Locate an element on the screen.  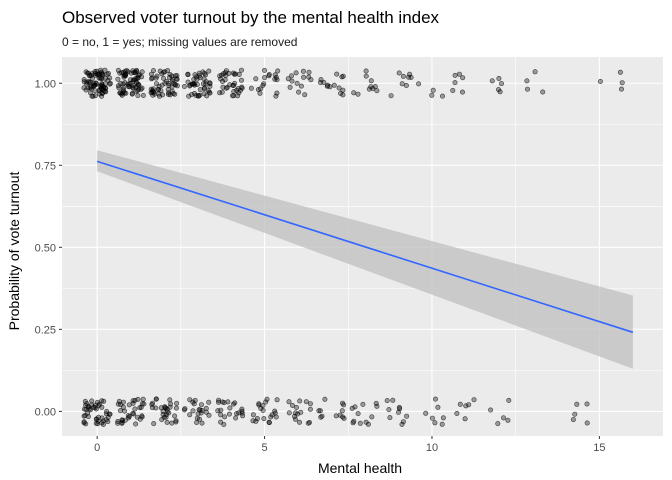
y-tick-label: 0.00 is located at coordinates (45, 412).